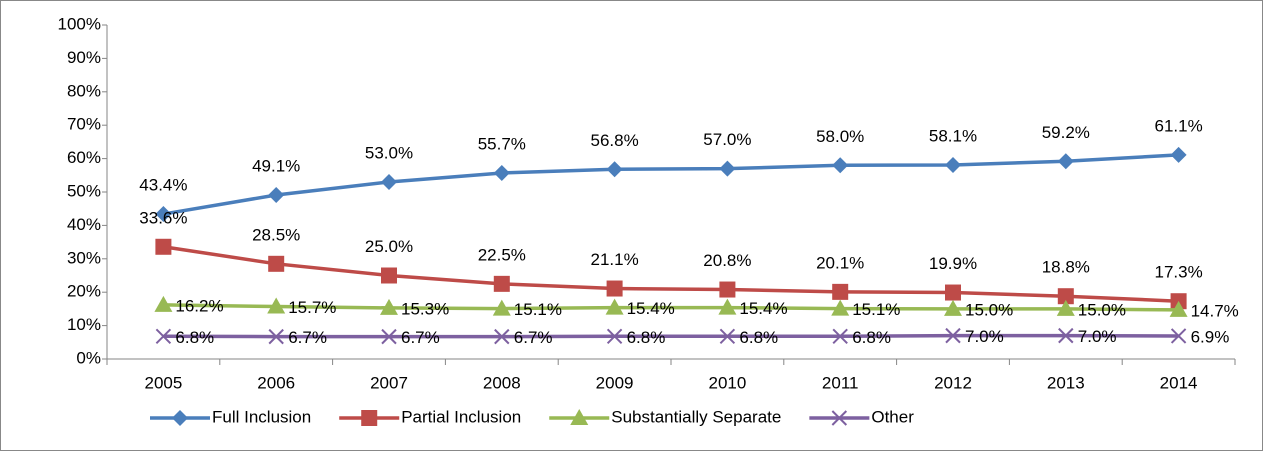 This screenshot has width=1263, height=451. What do you see at coordinates (1179, 382) in the screenshot?
I see `x-tick-label: 2014` at bounding box center [1179, 382].